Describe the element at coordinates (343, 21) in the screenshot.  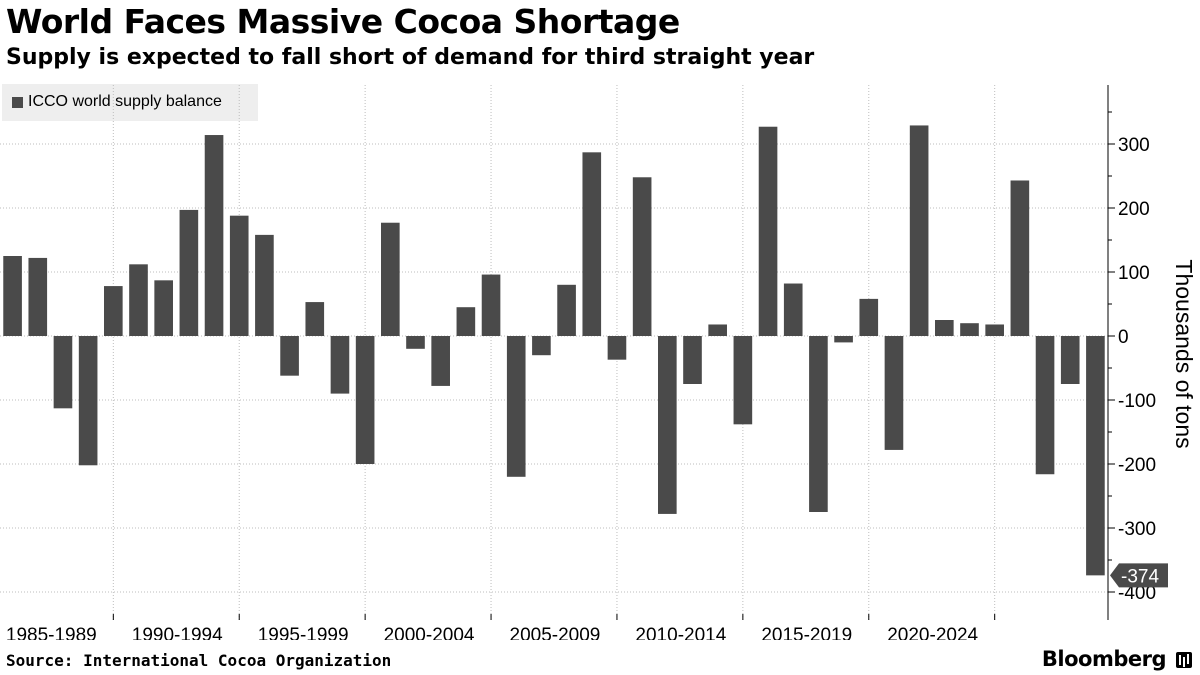
I see `chart-title: World Faces Massive Cocoa Shortage` at that location.